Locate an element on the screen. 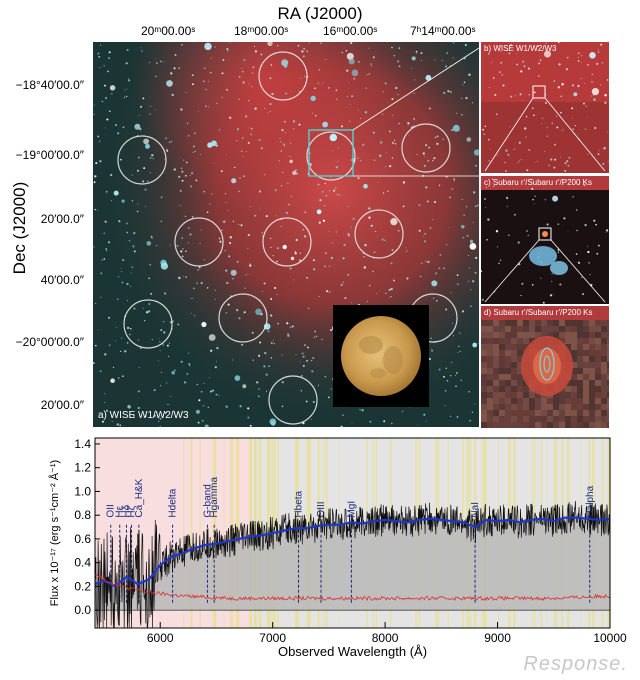 This screenshot has height=680, width=640. panel-b-label: b) WISE W1/W2/W3 is located at coordinates (520, 48).